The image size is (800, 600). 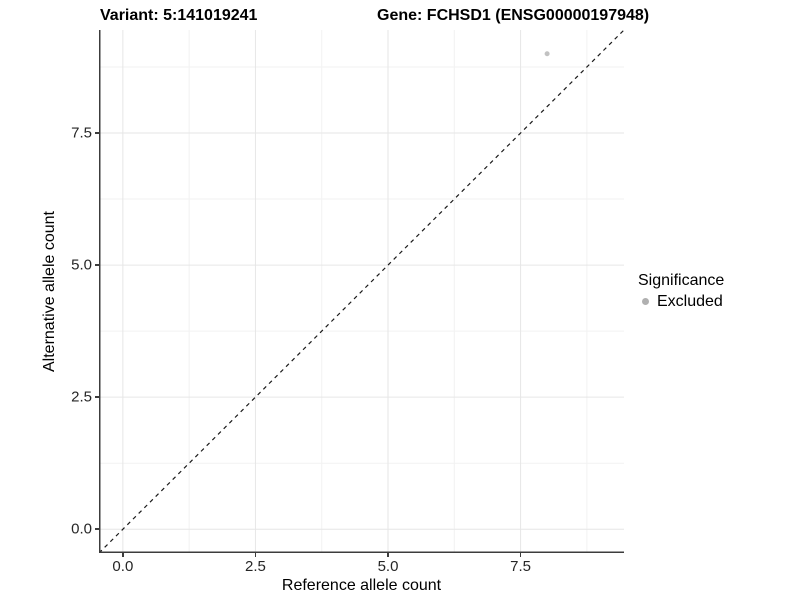 I want to click on x-tick-label: 0.0, so click(x=123, y=566).